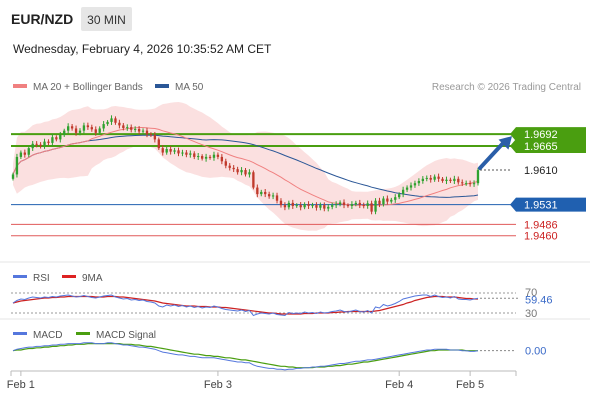 This screenshot has height=400, width=590. What do you see at coordinates (162, 86) in the screenshot?
I see `ma50-legend-swatch` at bounding box center [162, 86].